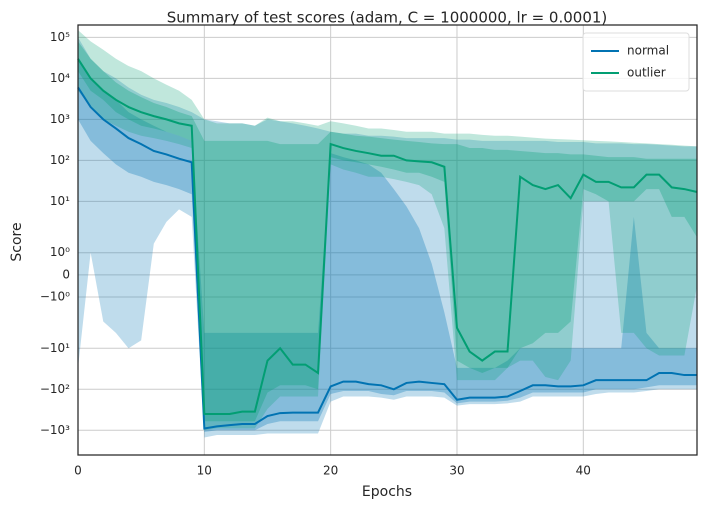 This screenshot has width=707, height=514. I want to click on y-tick-label: −10¹, so click(55, 348).